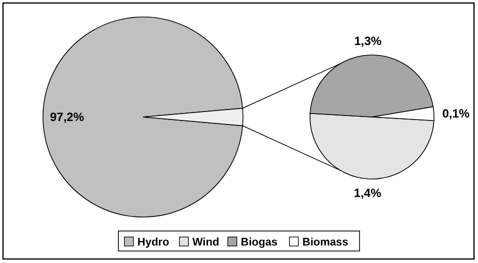 This screenshot has height=263, width=478. Describe the element at coordinates (67, 117) in the screenshot. I see `data-label: 97,2%` at that location.